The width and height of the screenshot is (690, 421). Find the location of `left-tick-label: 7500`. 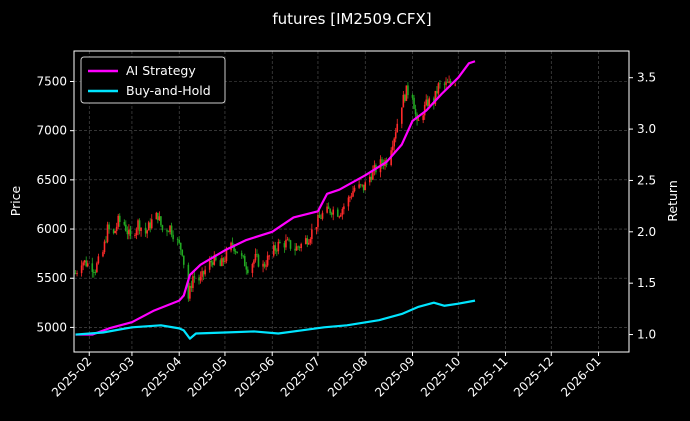

left-tick-label: 7500 is located at coordinates (51, 81).